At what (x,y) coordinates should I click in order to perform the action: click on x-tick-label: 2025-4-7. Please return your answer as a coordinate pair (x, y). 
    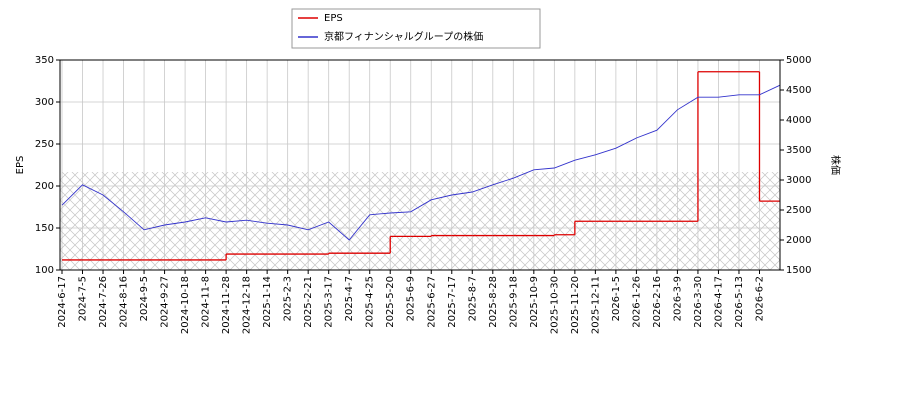
    Looking at the image, I should click on (349, 298).